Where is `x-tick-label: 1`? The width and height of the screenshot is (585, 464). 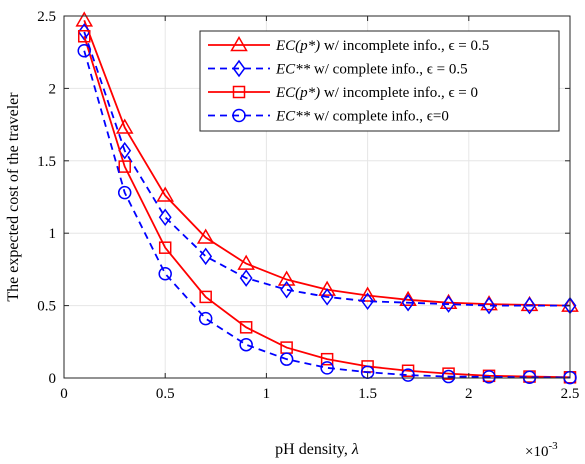
x-tick-label: 1 is located at coordinates (267, 394).